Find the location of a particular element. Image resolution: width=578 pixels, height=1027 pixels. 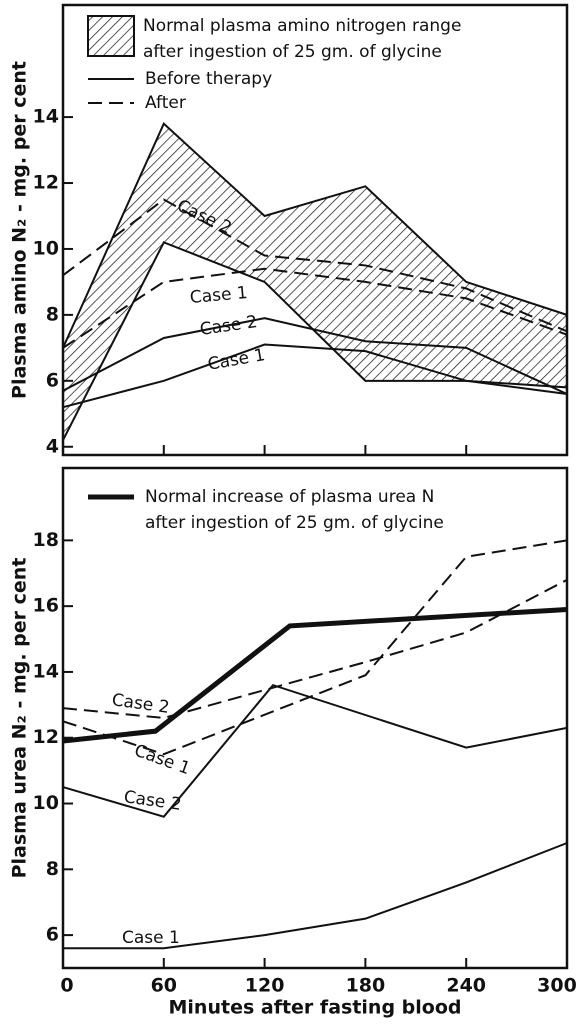

x-tick-label: 0 is located at coordinates (66, 986).